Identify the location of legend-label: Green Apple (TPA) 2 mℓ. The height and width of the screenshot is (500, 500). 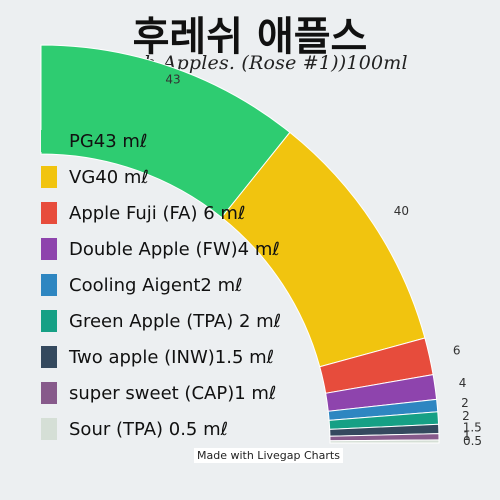
(175, 321).